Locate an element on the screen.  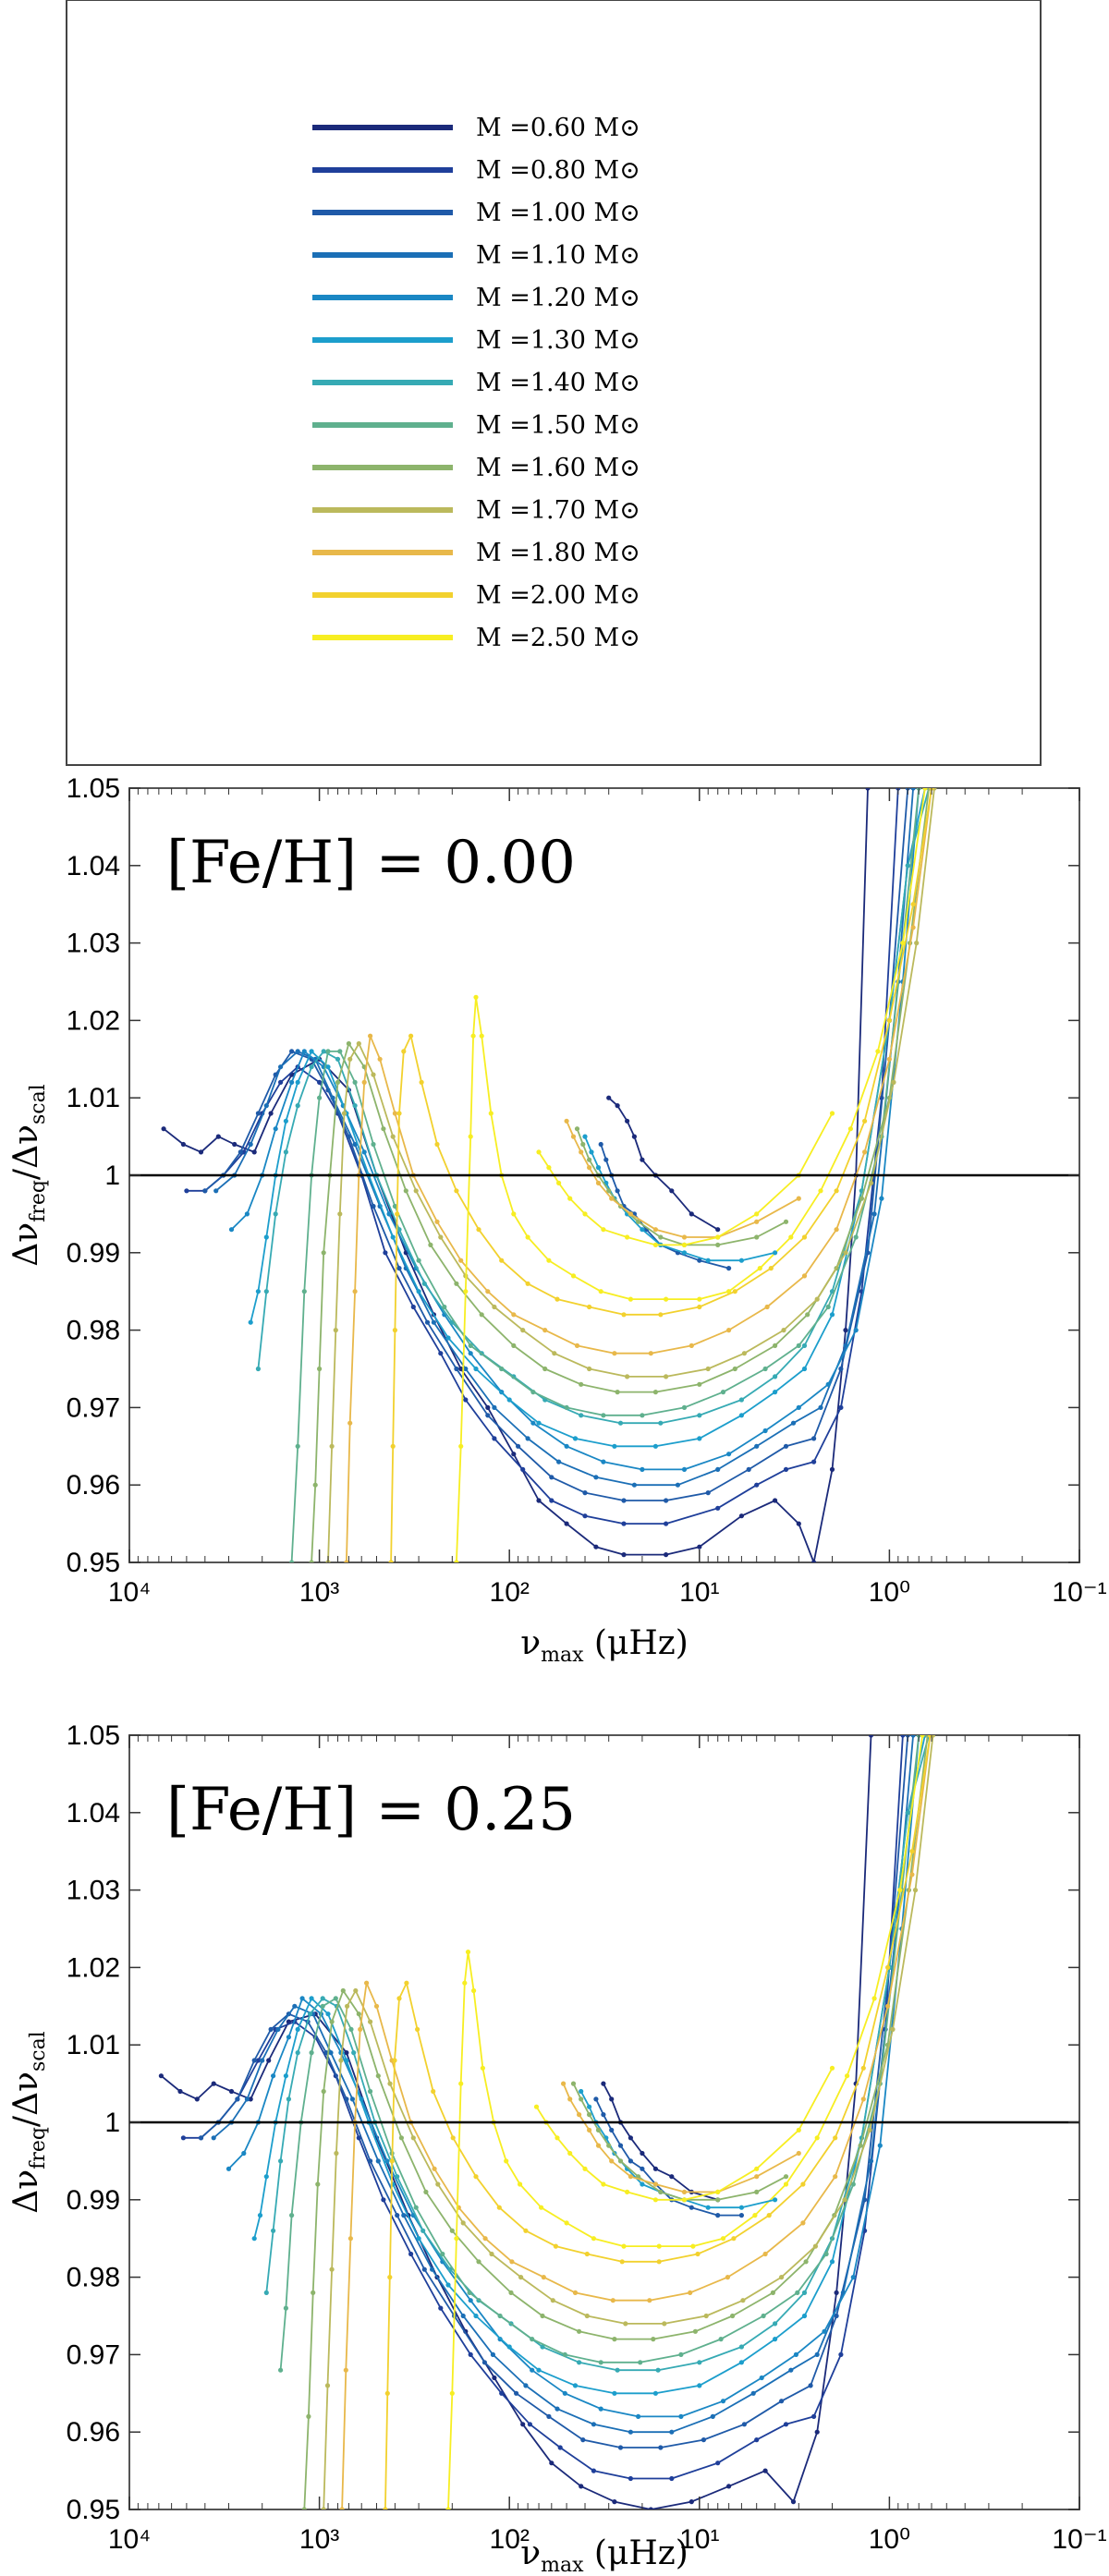
y-tick-label: 1.04 is located at coordinates (93, 866).